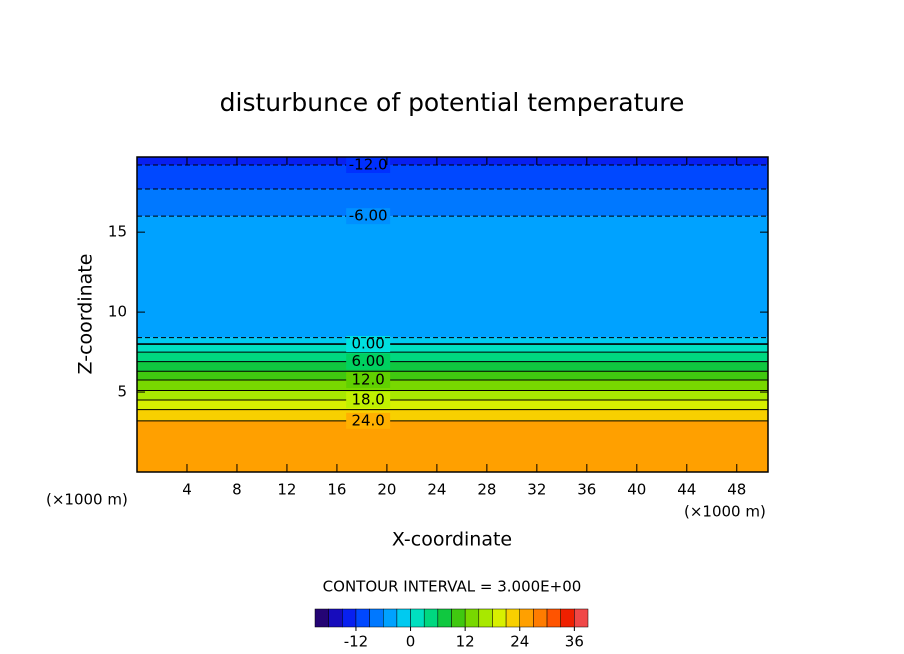  Describe the element at coordinates (686, 490) in the screenshot. I see `x-tick-label: 44` at that location.